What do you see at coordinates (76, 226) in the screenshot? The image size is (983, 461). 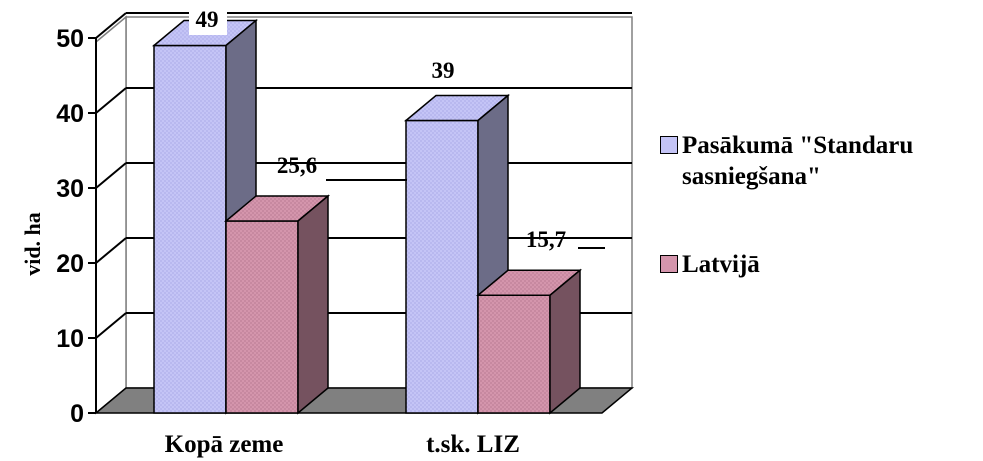 I see `y-axis: 0 10 20 30 40 50` at bounding box center [76, 226].